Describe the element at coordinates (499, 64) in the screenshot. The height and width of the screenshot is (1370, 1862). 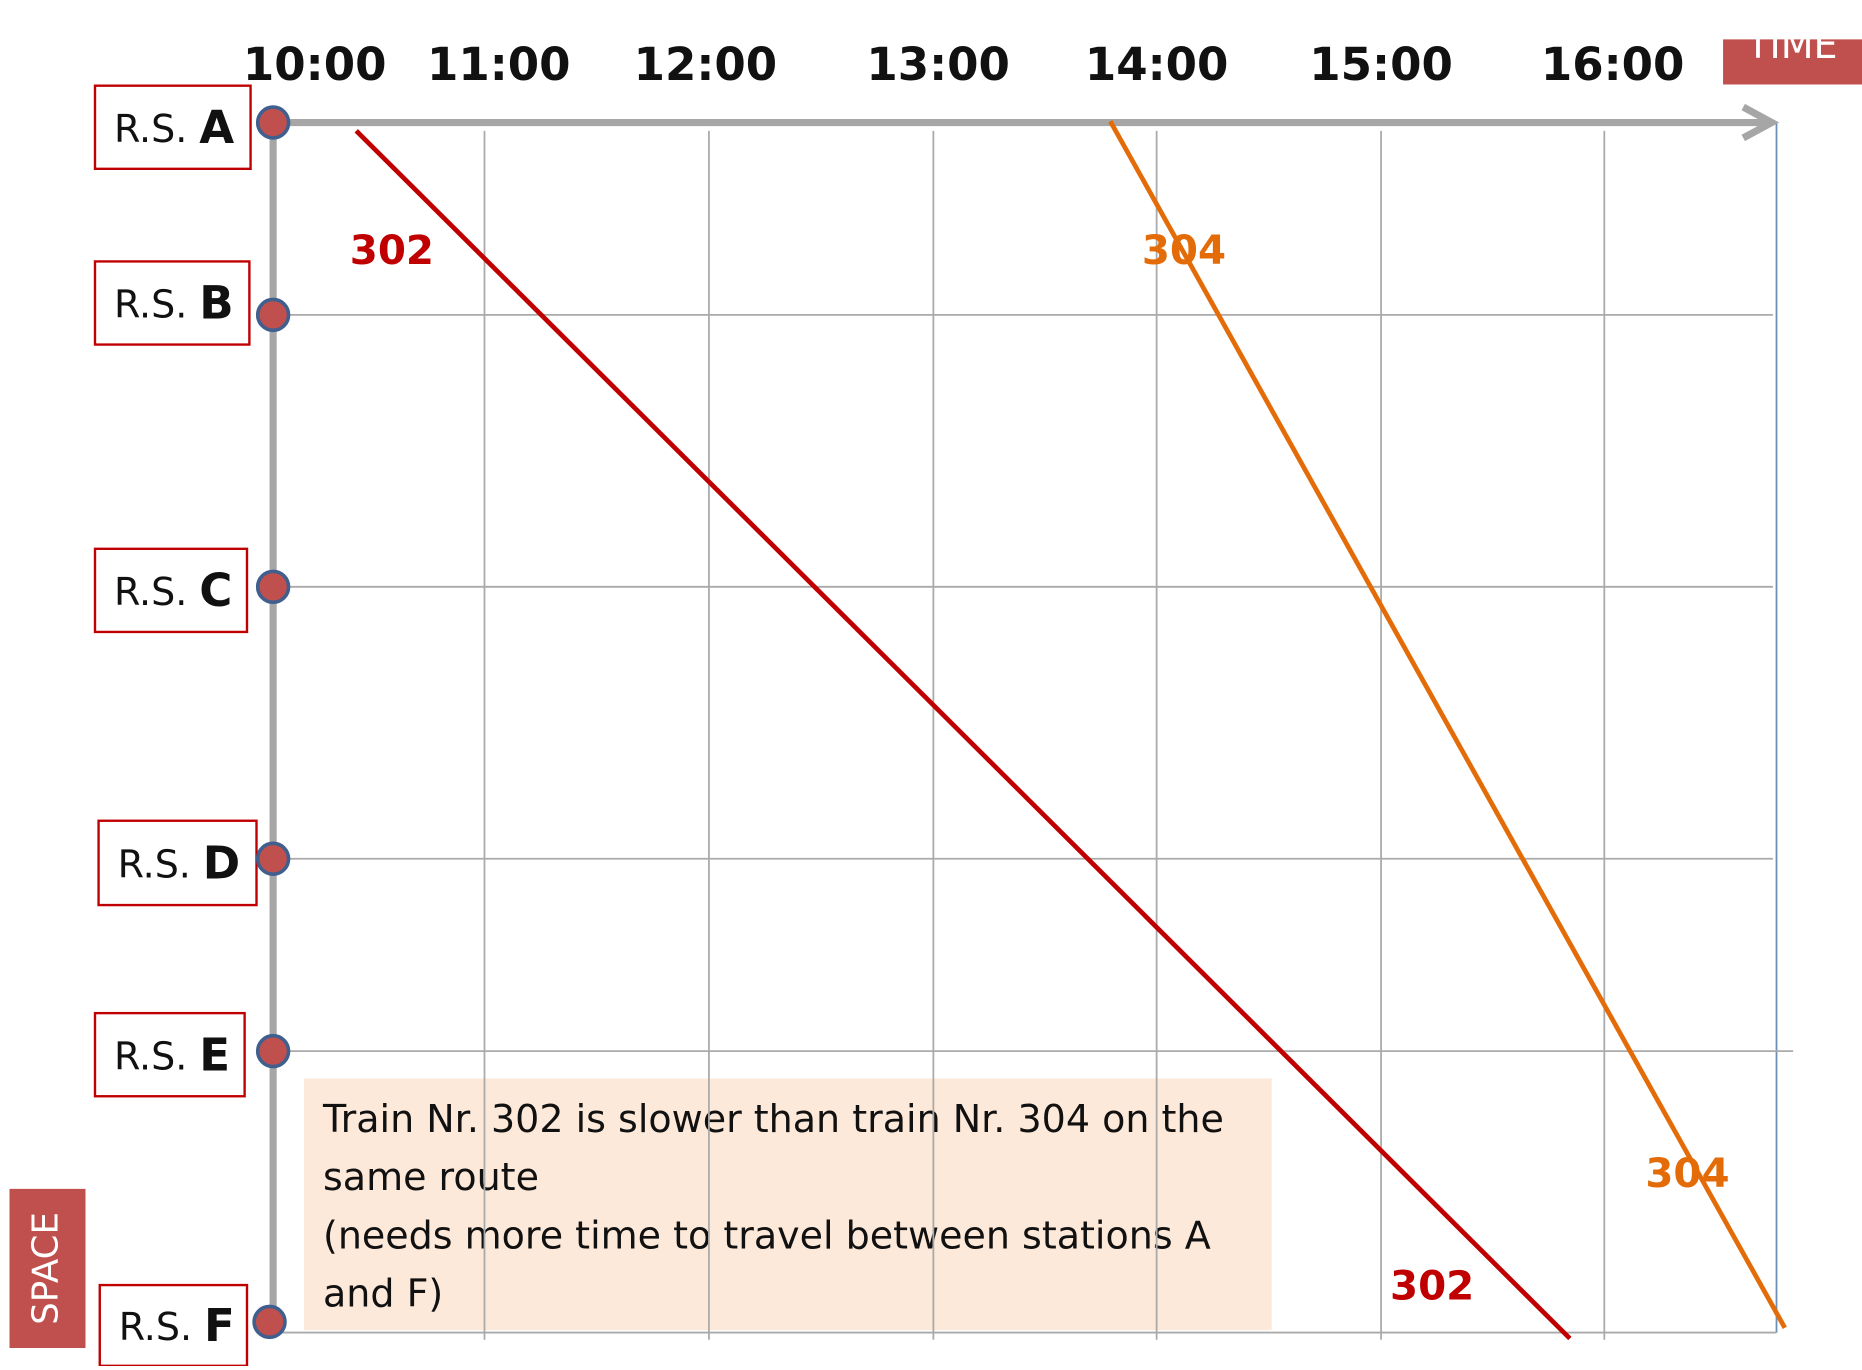
I see `time-label: 11:00` at that location.